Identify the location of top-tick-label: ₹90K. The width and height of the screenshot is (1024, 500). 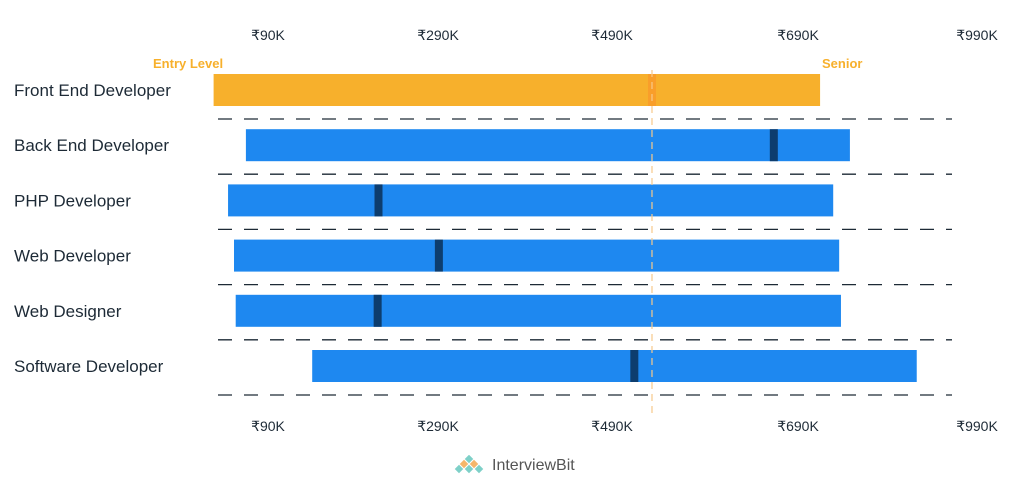
(268, 35).